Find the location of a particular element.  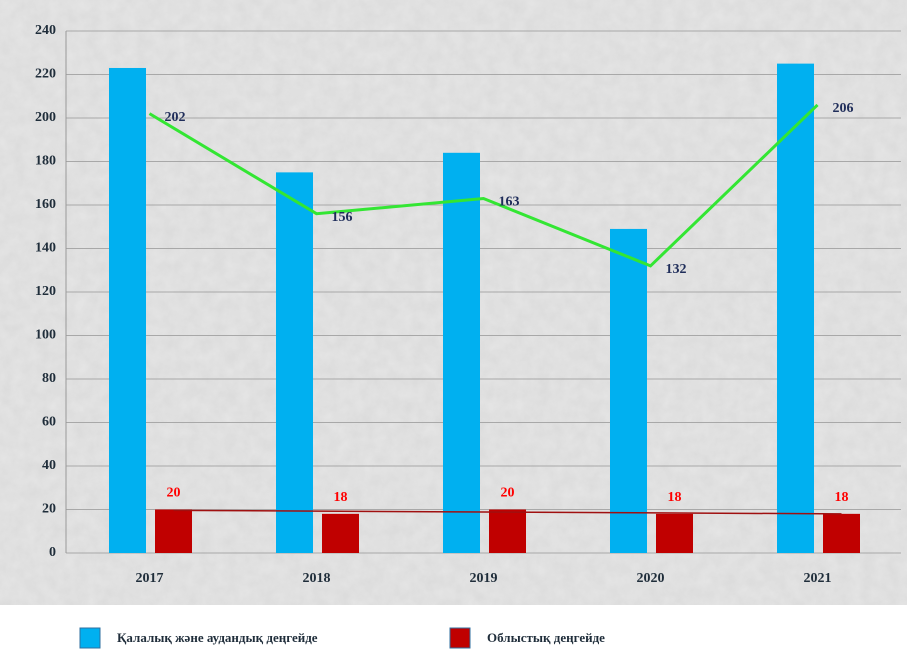

y-tick-label: 140 is located at coordinates (45, 248).